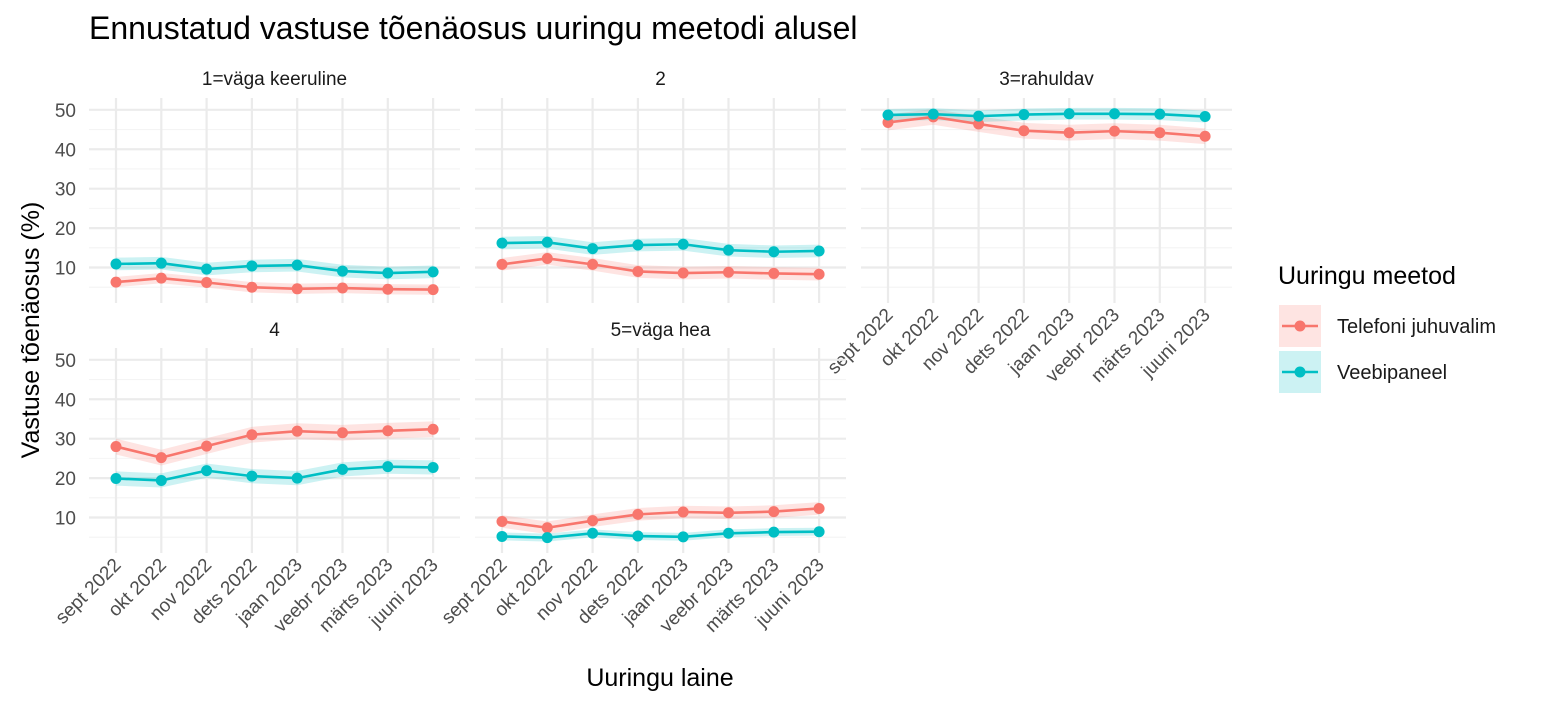  I want to click on legend-entry: Veebipaneel, so click(1363, 372).